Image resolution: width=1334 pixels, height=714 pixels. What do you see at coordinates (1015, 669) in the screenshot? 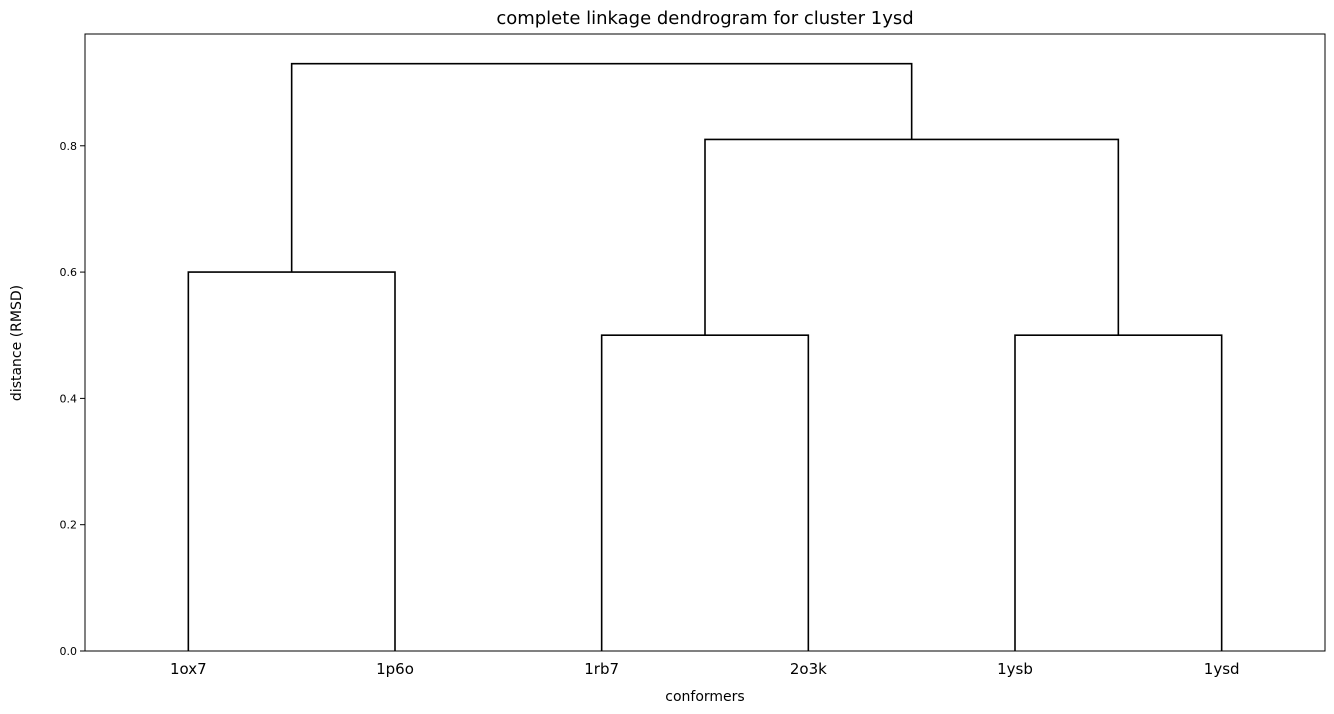
I see `x-tick-label: 1ysb` at bounding box center [1015, 669].